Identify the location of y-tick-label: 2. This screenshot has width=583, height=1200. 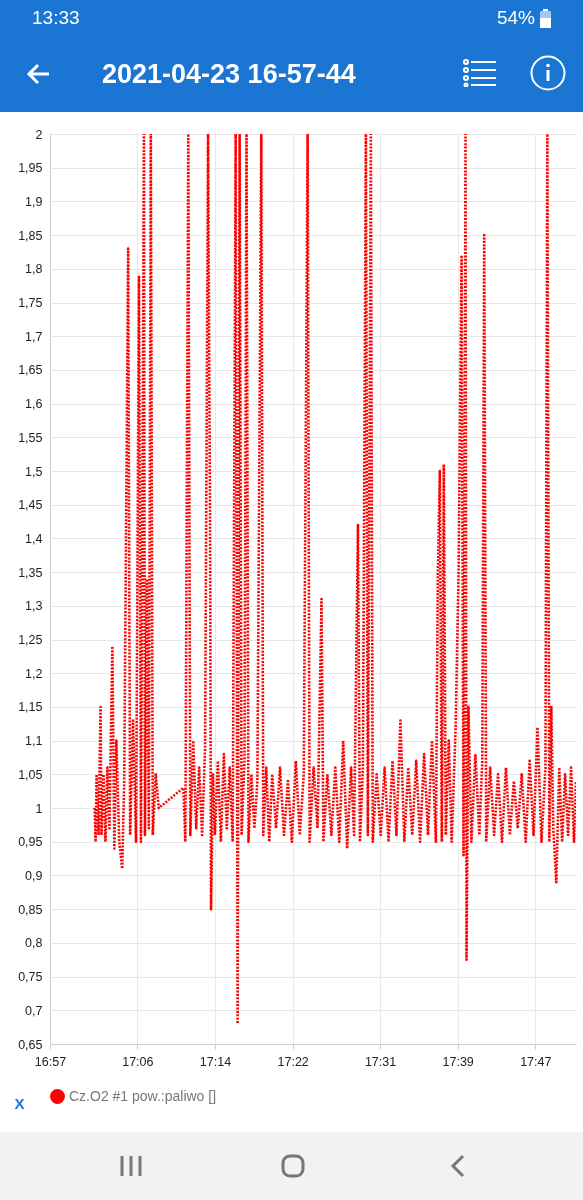
(39, 134).